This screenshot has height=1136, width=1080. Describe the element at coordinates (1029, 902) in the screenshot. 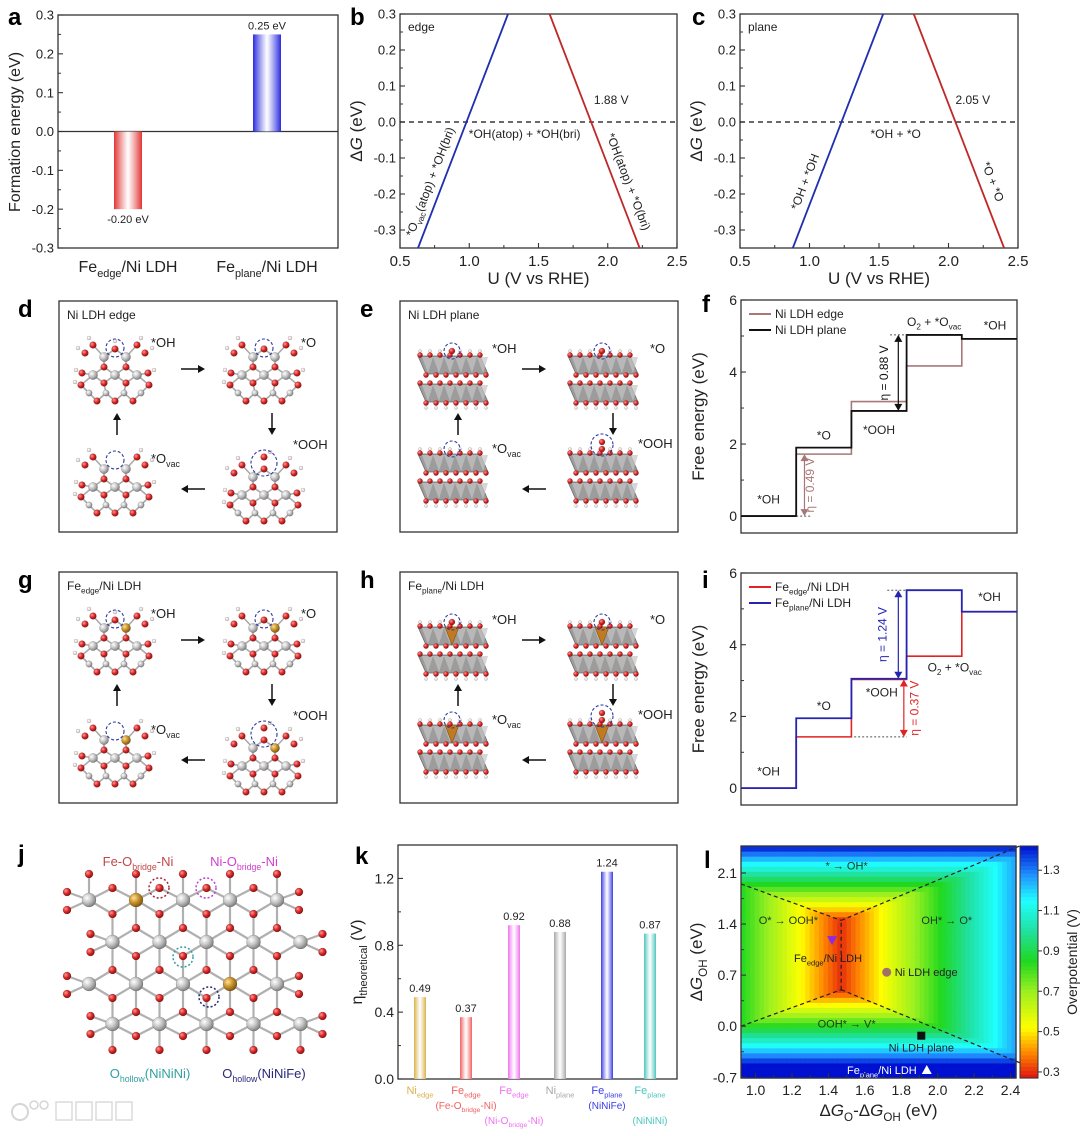

I see `colorbar-segment` at that location.